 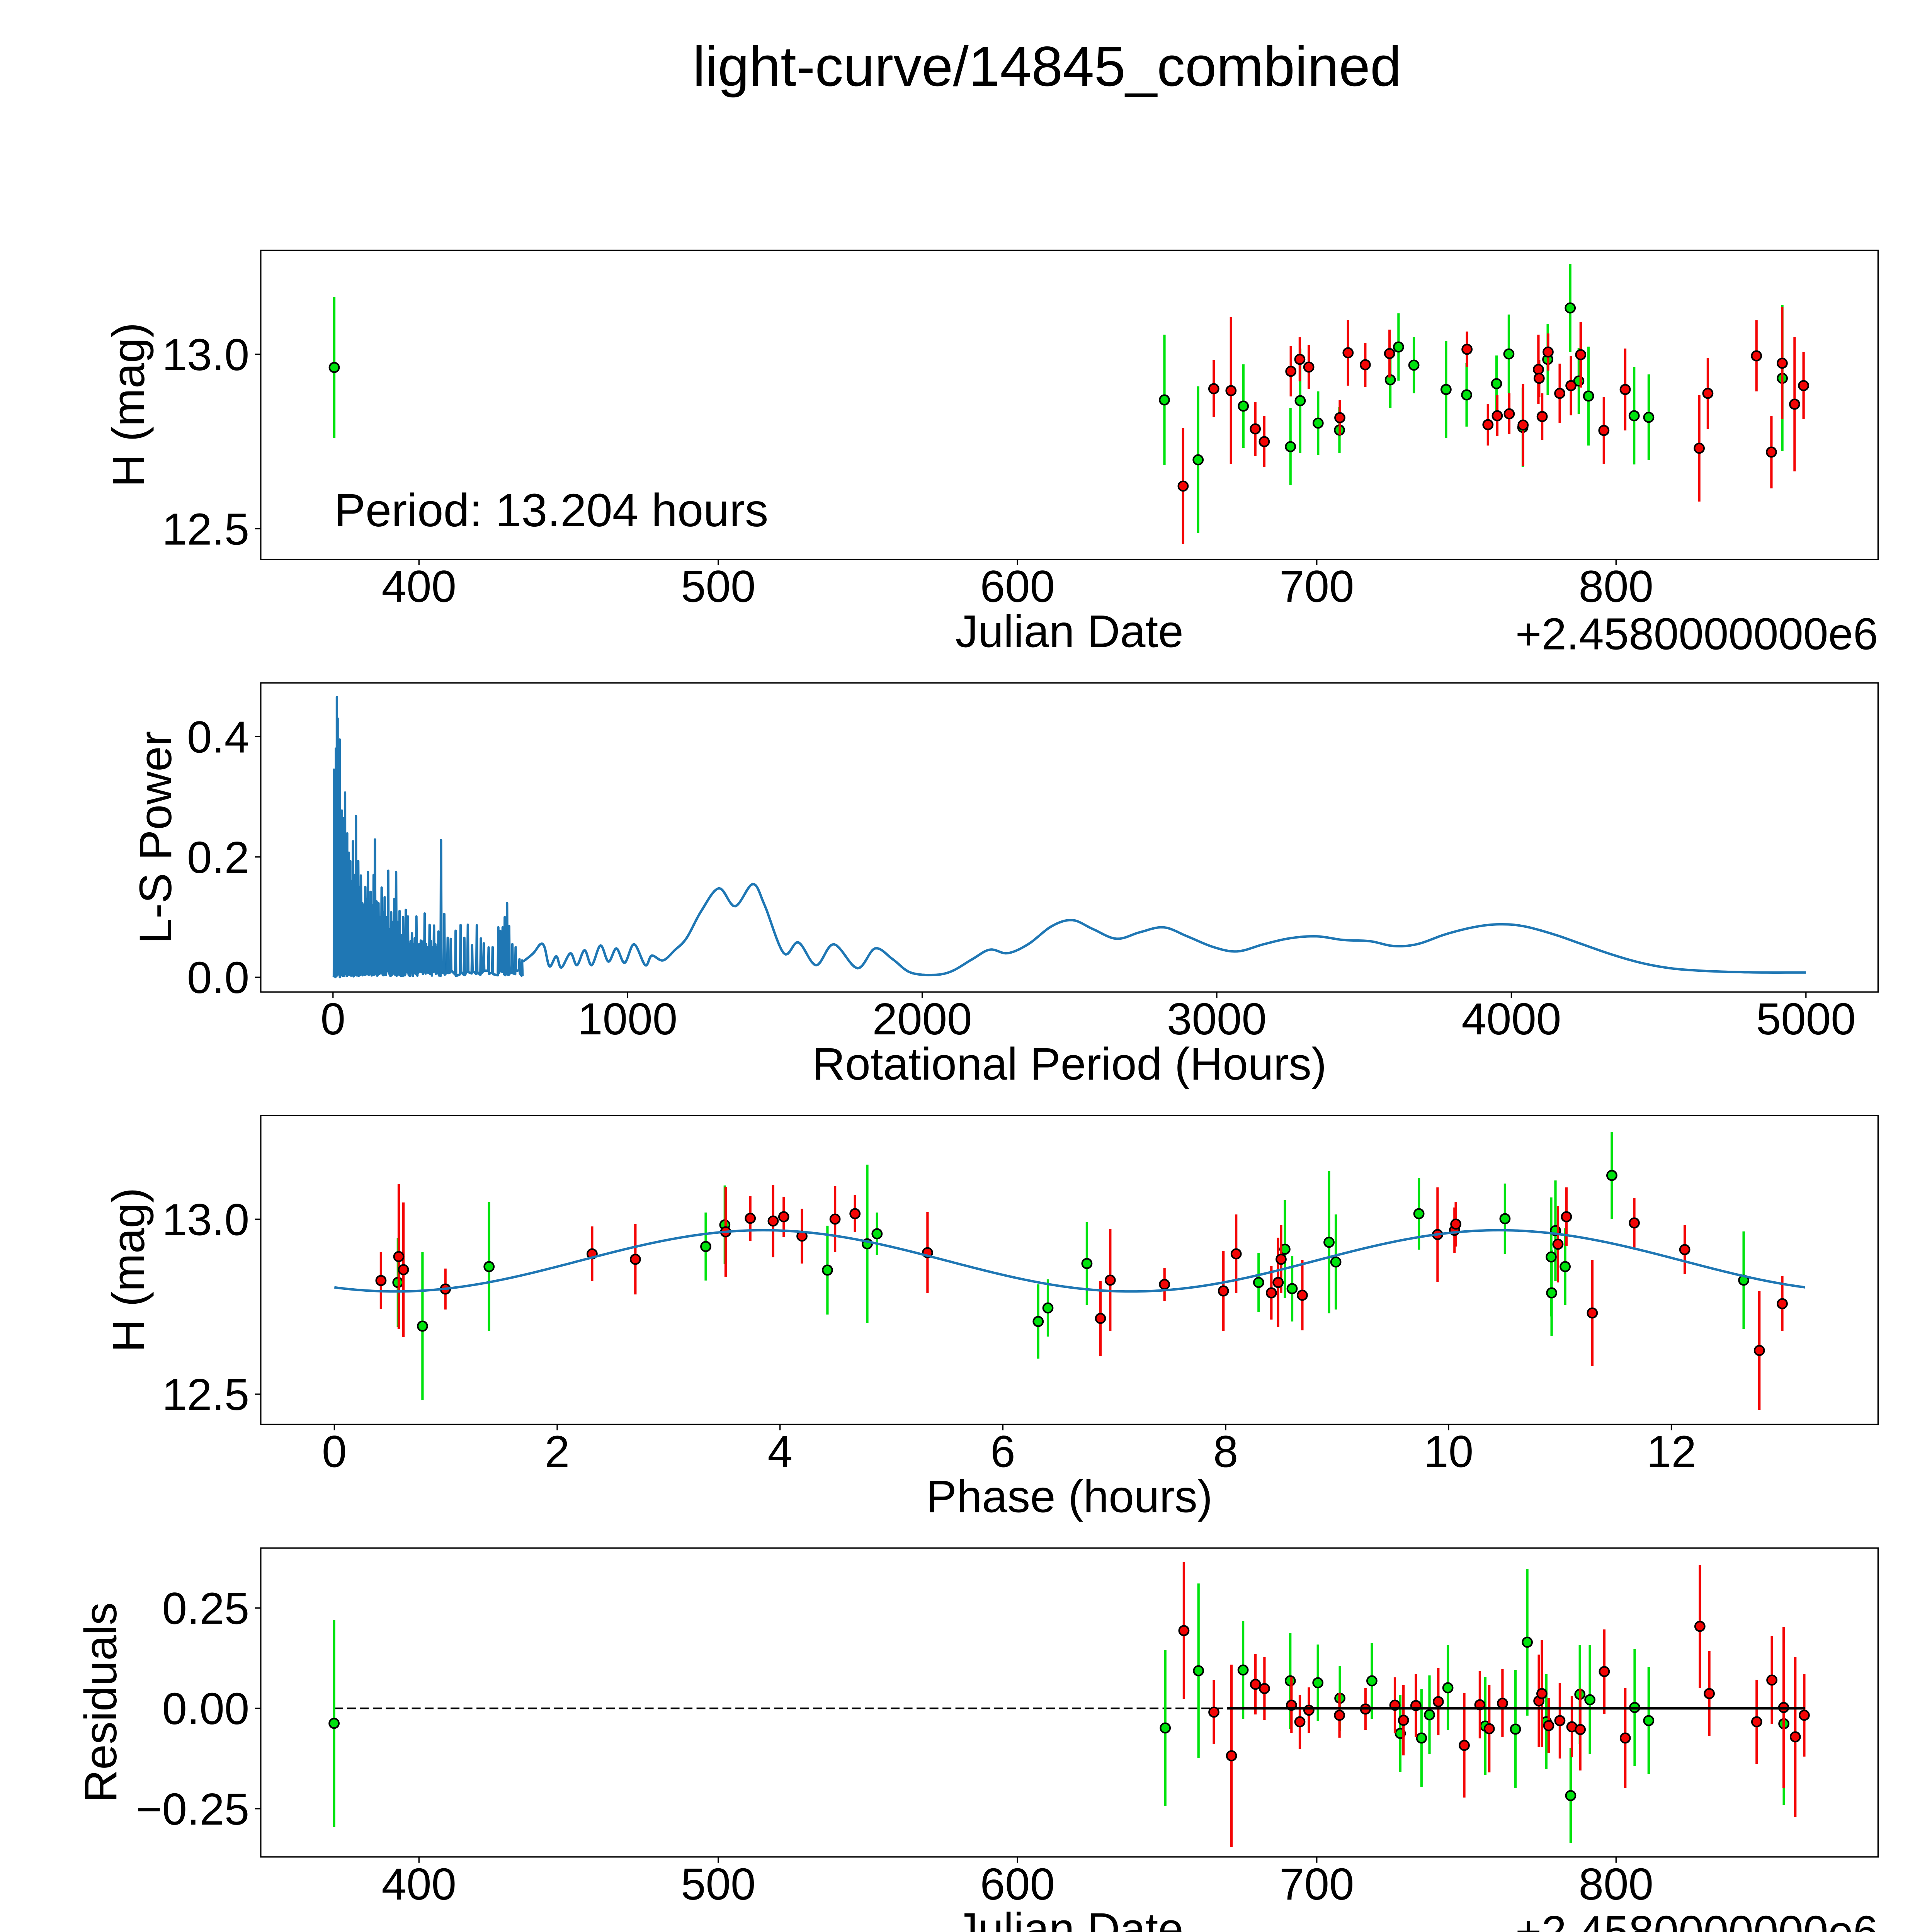 I want to click on svg-text: Phase (hours), so click(x=1070, y=1497).